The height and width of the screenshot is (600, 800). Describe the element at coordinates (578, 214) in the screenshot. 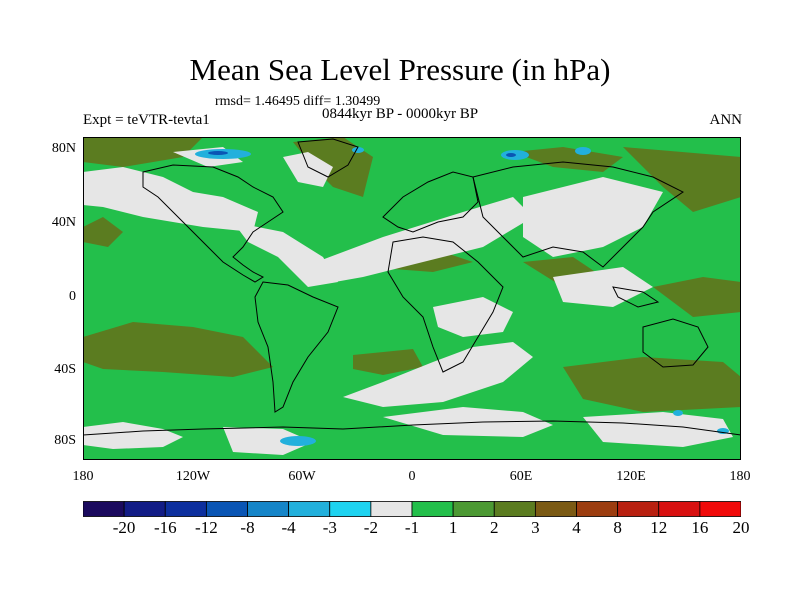

I see `asia-coast` at that location.